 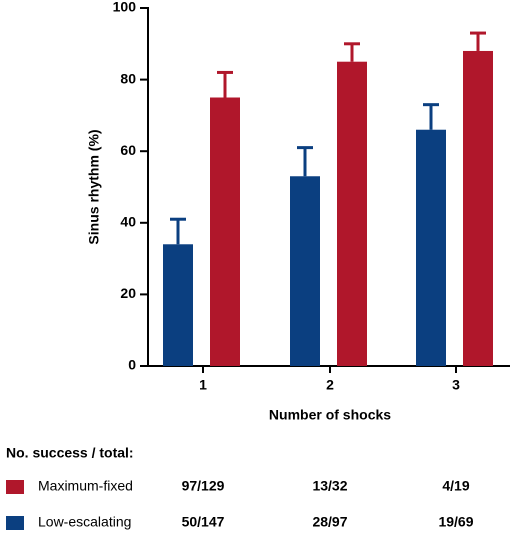 I want to click on y-tick-label: 100, so click(x=125, y=7).